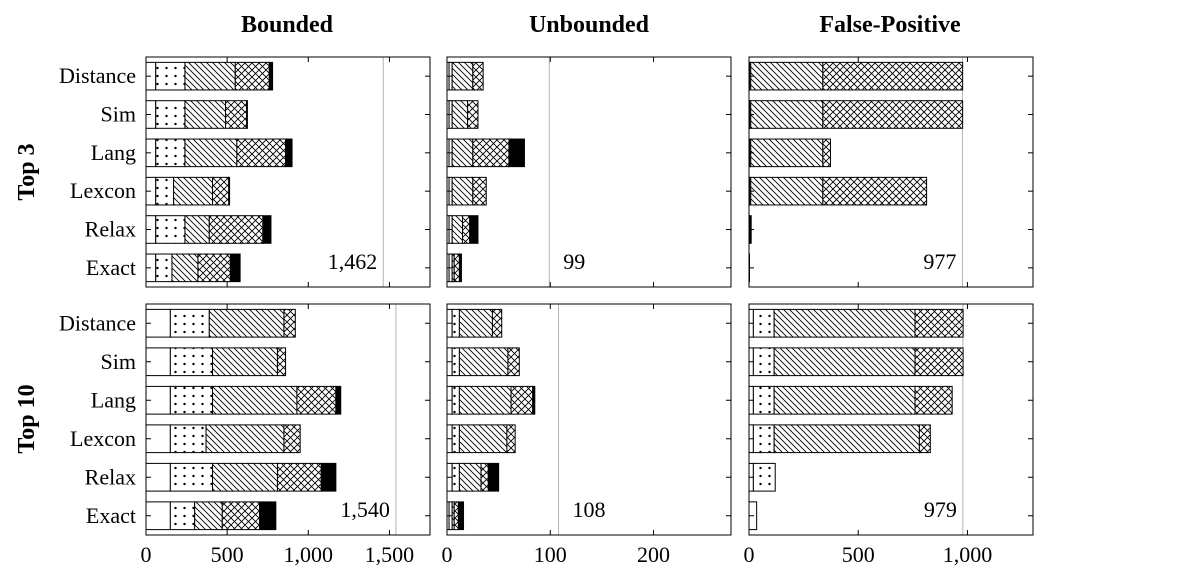 The image size is (1204, 572). I want to click on reference-value-label: 977, so click(939, 261).